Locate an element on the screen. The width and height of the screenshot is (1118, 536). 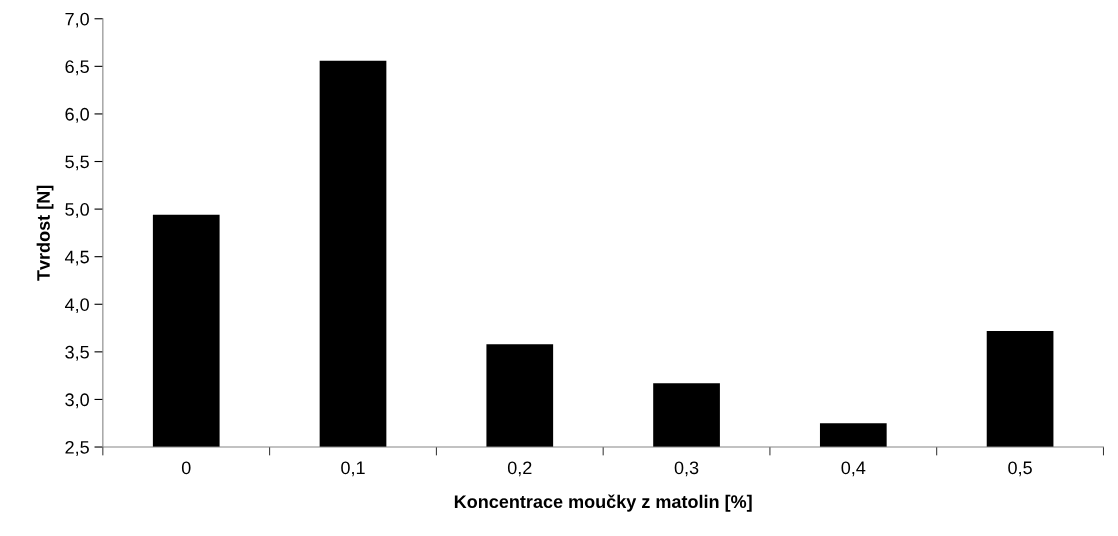
x-tick-label: 0,3 is located at coordinates (686, 469).